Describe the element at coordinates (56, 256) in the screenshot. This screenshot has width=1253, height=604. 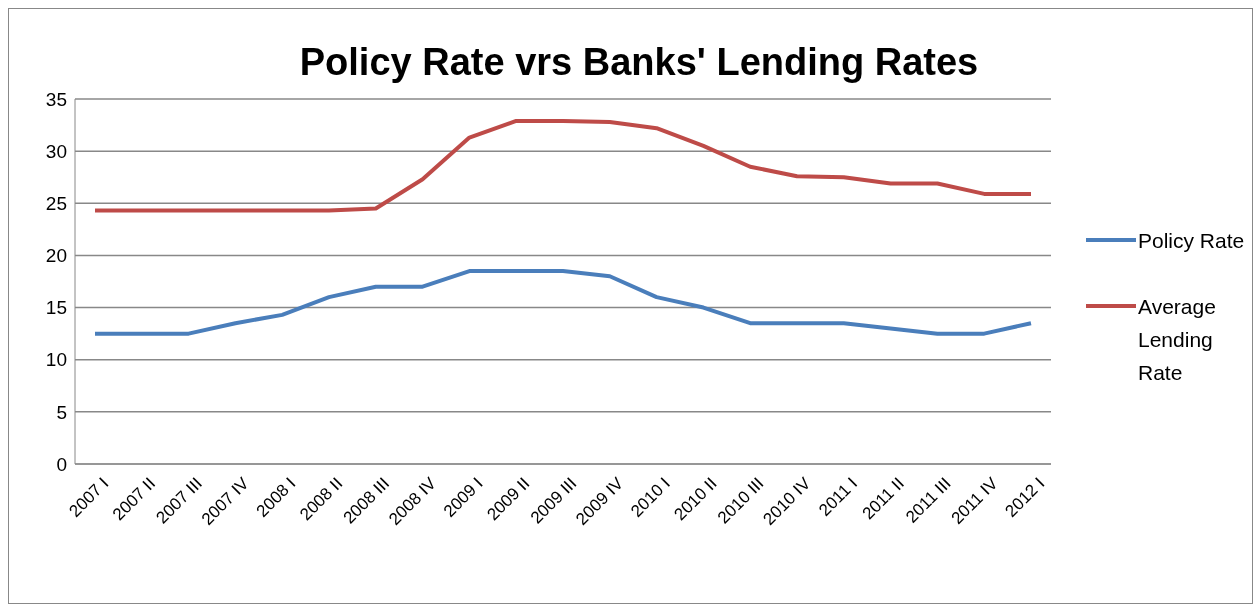
I see `y-tick-label: 20` at that location.